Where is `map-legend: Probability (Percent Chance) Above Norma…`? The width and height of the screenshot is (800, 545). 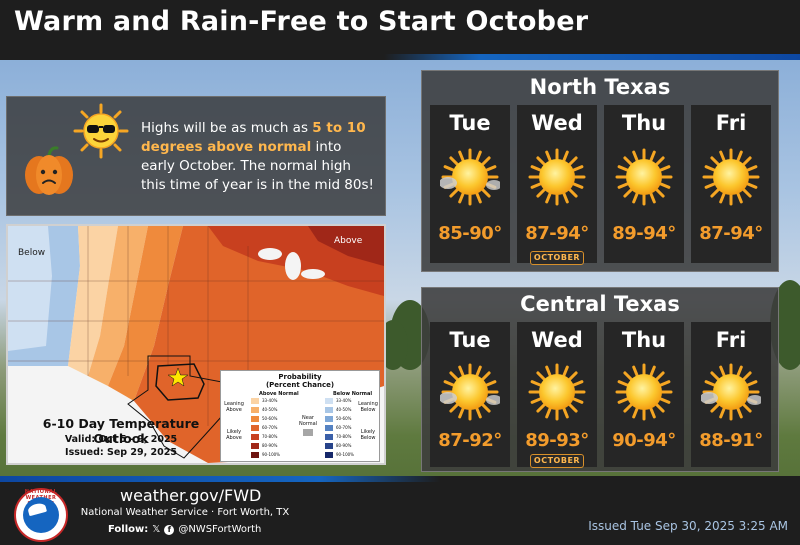
map-legend: Probability (Percent Chance) Above Norma… is located at coordinates (300, 416).